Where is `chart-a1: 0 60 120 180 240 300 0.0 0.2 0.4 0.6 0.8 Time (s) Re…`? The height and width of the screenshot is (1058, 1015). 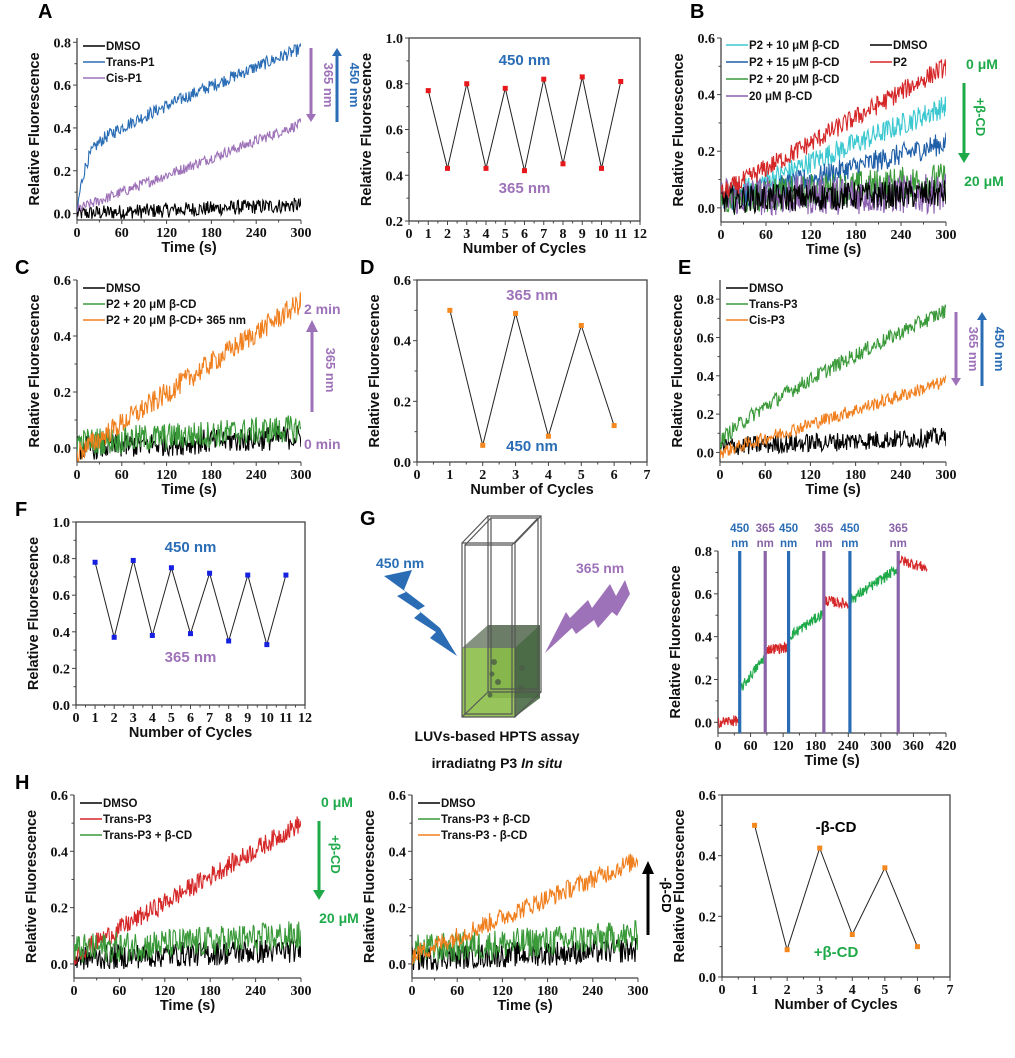
chart-a1: 0 60 120 180 240 300 0.0 0.2 0.4 0.6 0.8 Time (s) Re… is located at coordinates (194, 146).